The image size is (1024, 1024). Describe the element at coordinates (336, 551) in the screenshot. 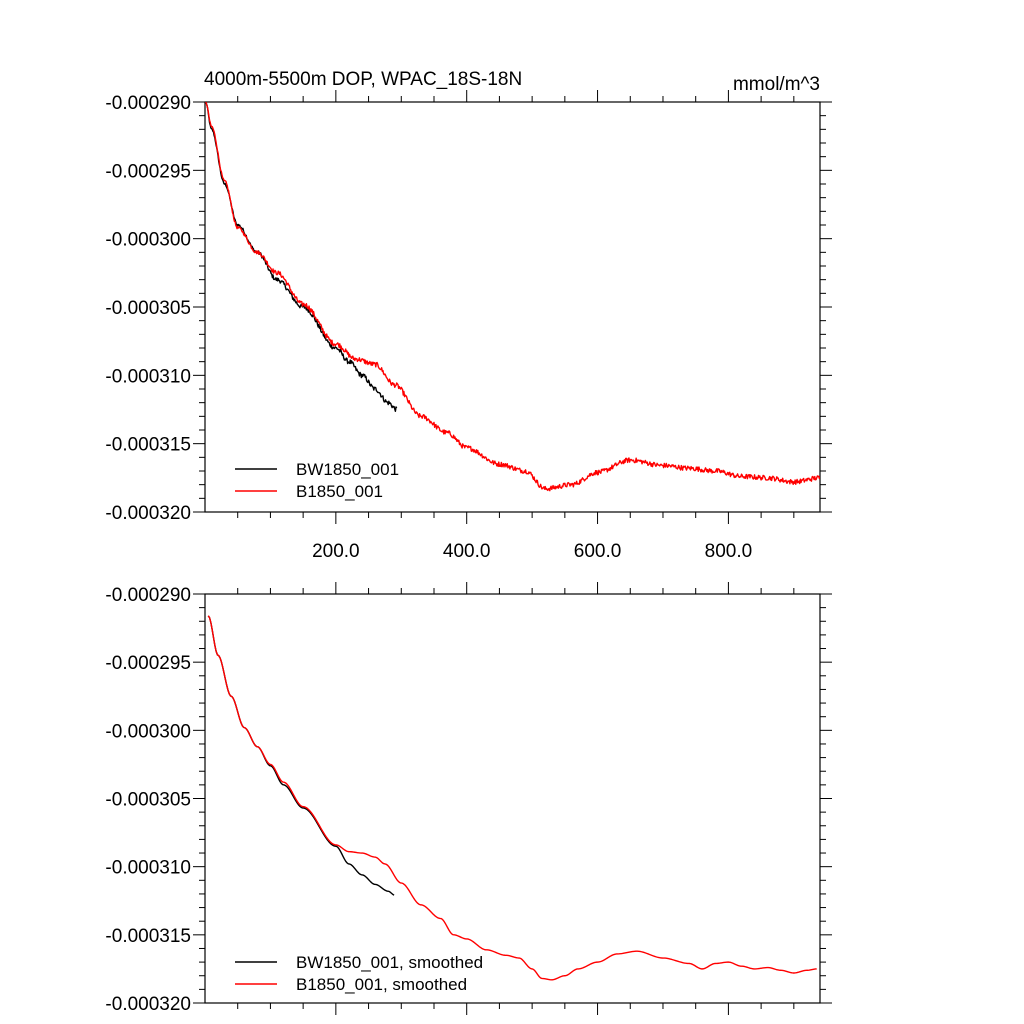

I see `x-tick-label: 200.0` at that location.